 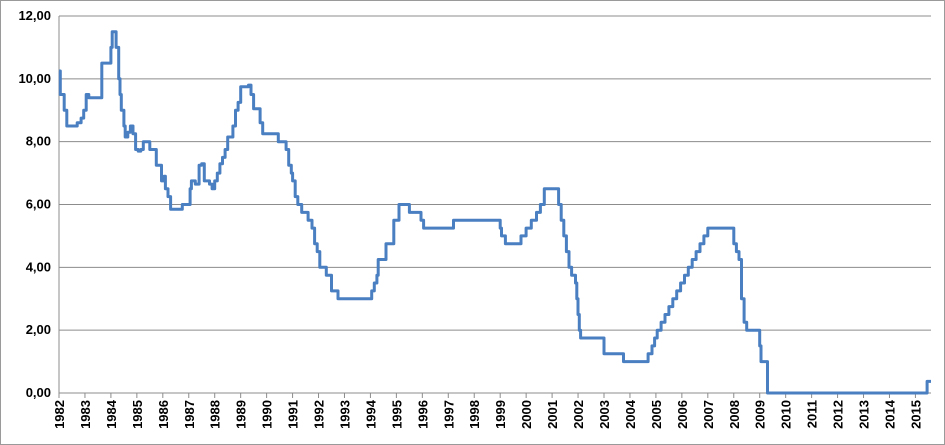 What do you see at coordinates (656, 414) in the screenshot?
I see `x-tick-label: 2005` at bounding box center [656, 414].